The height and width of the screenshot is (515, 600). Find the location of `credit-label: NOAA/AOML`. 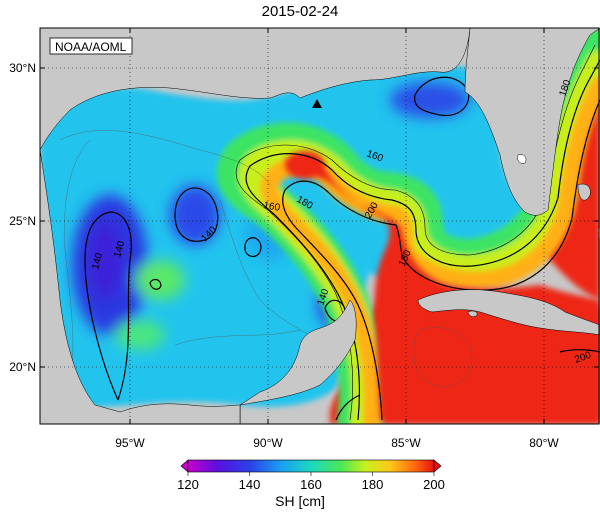

credit-label: NOAA/AOML is located at coordinates (91, 47).